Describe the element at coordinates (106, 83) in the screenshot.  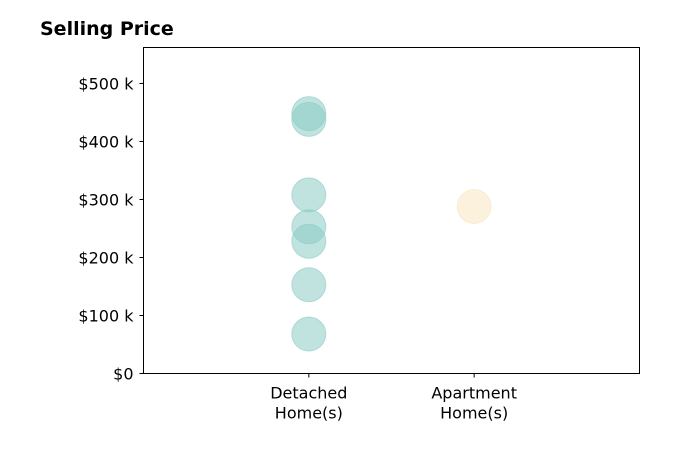
I see `y-tick-label: $500 k` at that location.